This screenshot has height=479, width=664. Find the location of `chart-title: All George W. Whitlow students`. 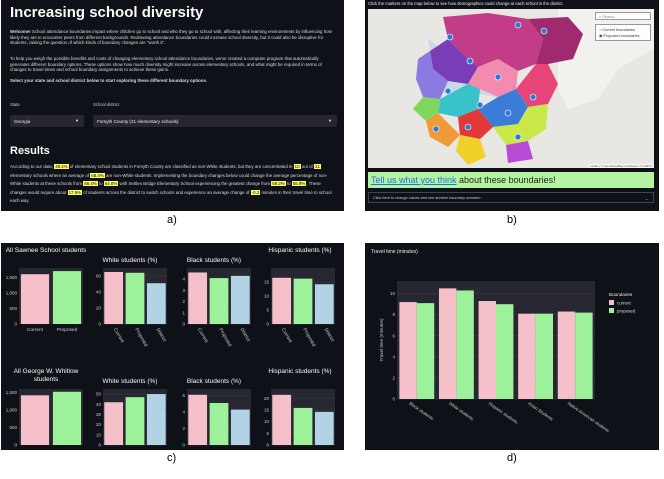

chart-title: All George W. Whitlow students is located at coordinates (46, 375).